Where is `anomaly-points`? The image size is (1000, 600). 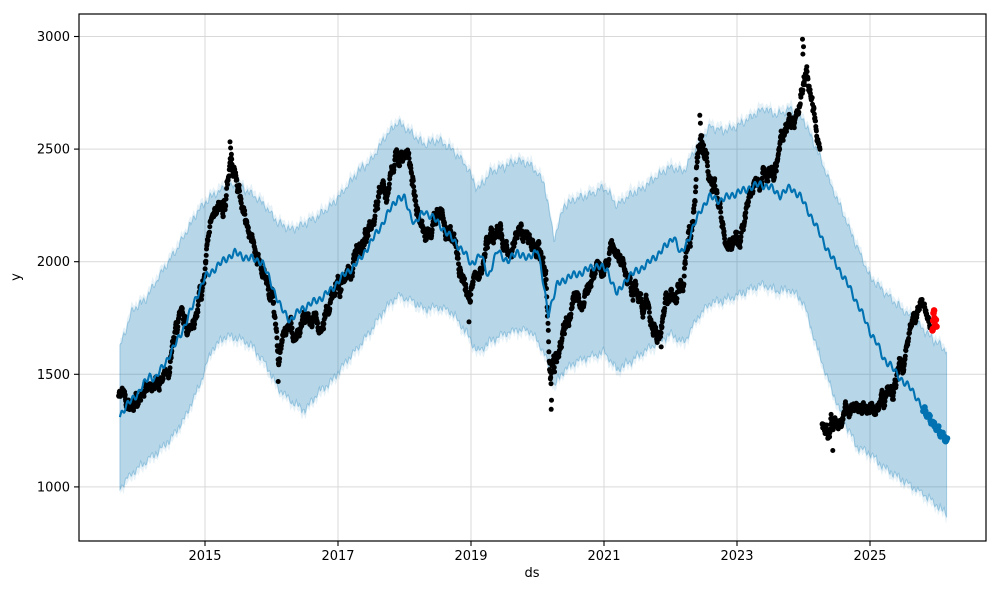
anomaly-points is located at coordinates (934, 320).